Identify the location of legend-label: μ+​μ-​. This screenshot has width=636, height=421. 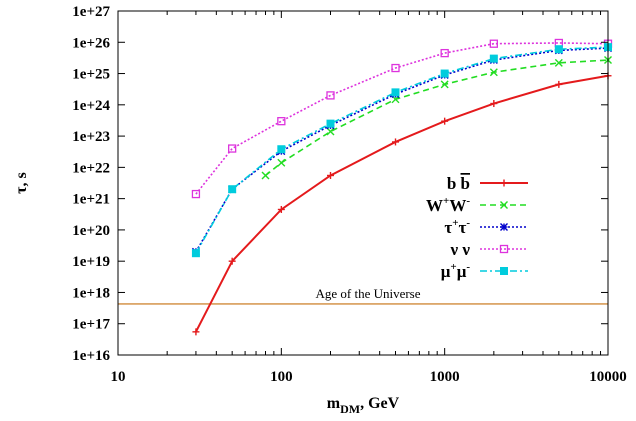
(456, 271).